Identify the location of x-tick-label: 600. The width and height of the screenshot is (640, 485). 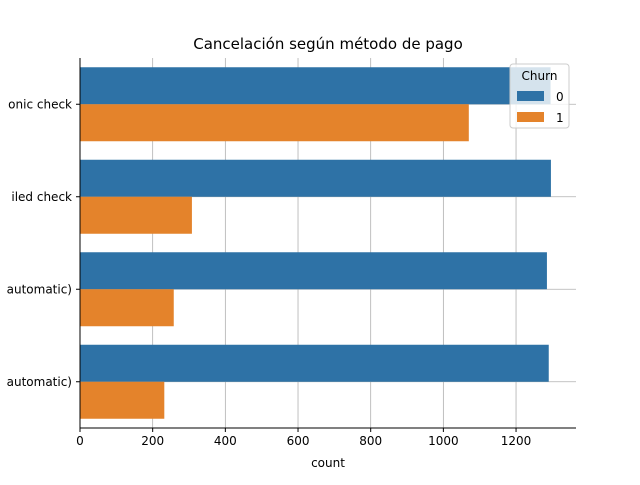
(298, 441).